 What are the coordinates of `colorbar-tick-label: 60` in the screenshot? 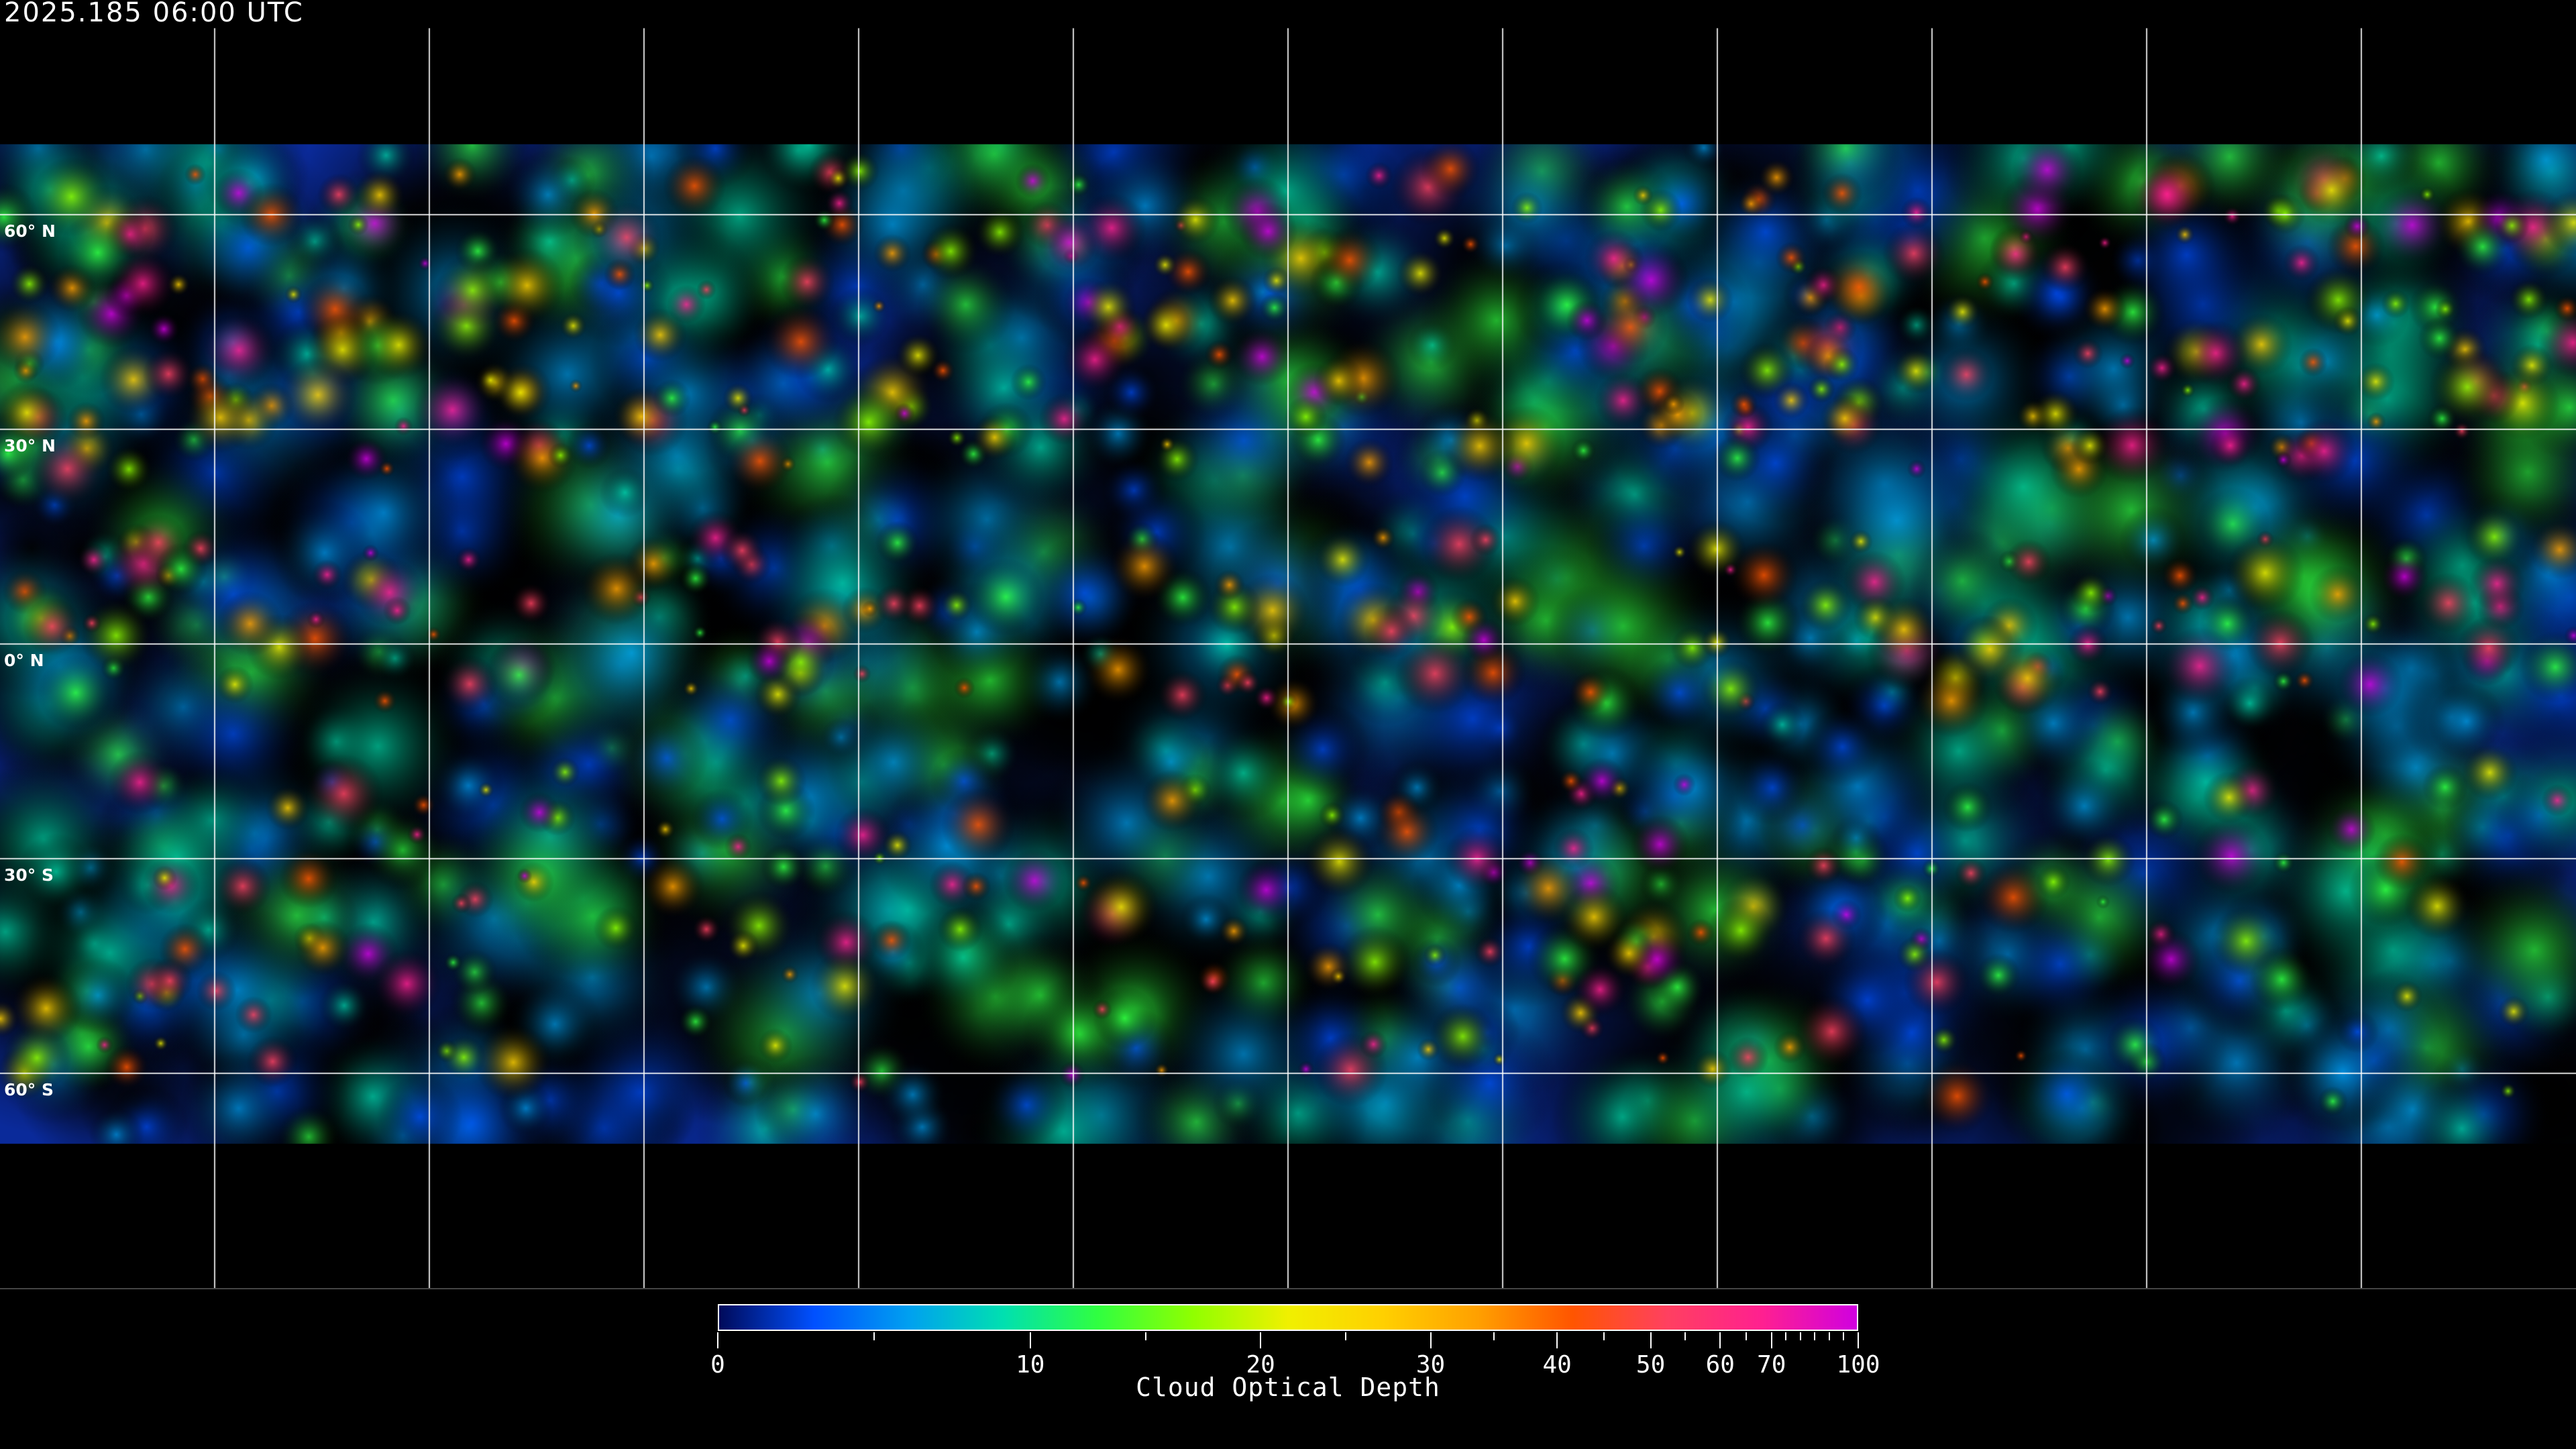 It's located at (1720, 1365).